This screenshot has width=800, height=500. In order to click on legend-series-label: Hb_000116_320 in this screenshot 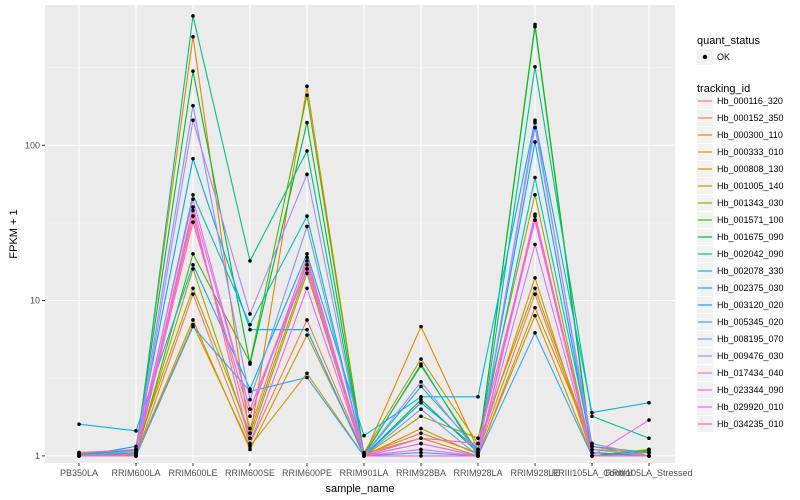, I will do `click(750, 101)`.